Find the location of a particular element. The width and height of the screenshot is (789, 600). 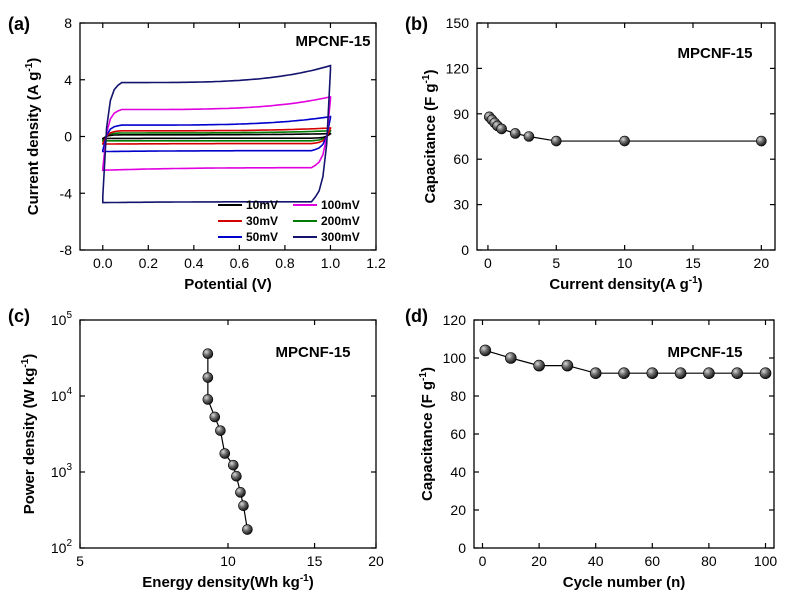

y-tick-label-exponent: 5 is located at coordinates (69, 315).